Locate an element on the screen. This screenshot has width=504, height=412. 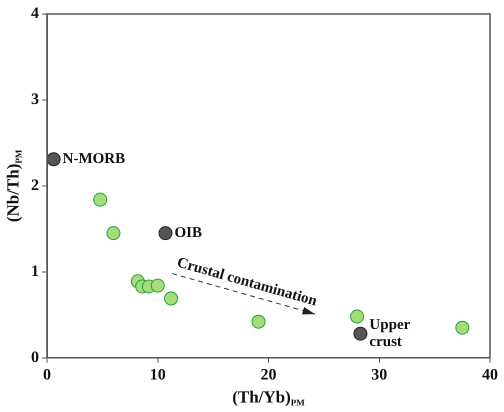
y-tick-label: 0 is located at coordinates (35, 357).